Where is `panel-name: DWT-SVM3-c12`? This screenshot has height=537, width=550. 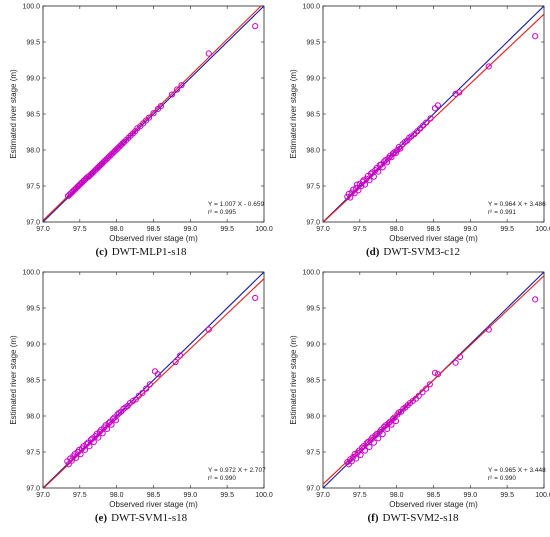 panel-name: DWT-SVM3-c12 is located at coordinates (421, 252).